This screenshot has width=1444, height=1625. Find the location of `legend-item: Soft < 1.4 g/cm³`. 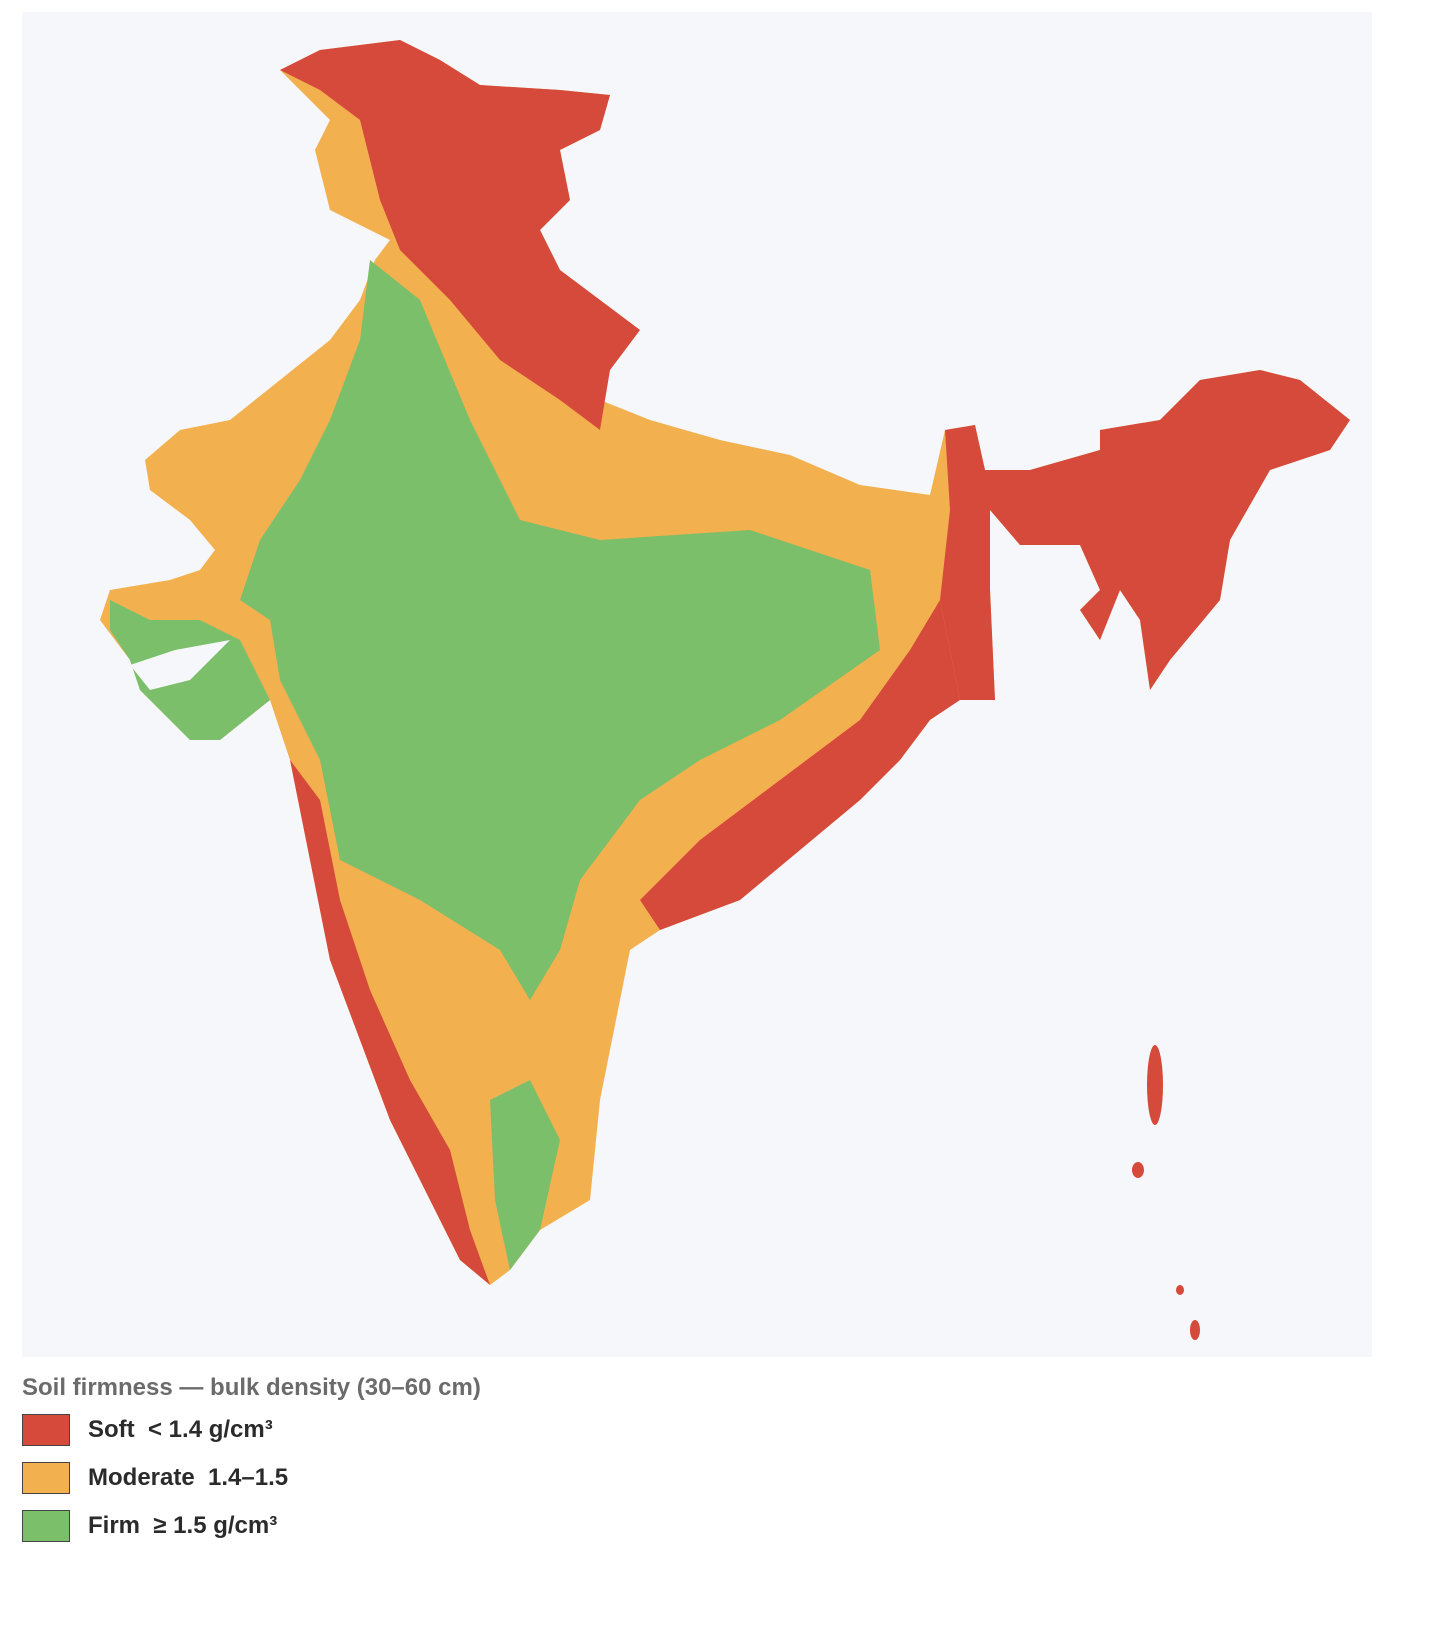

legend-item: Soft < 1.4 g/cm³ is located at coordinates (147, 1430).